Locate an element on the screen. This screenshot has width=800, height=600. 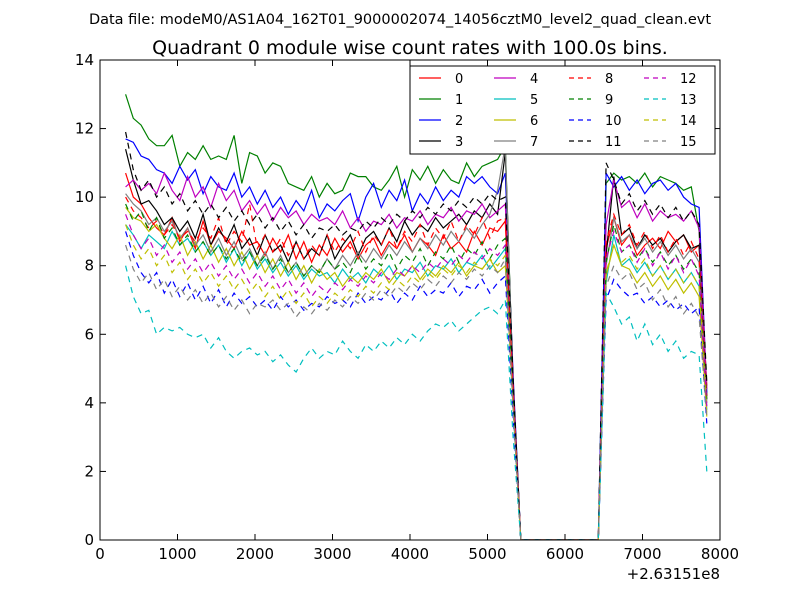
x-tick-label: 6000 is located at coordinates (565, 554).